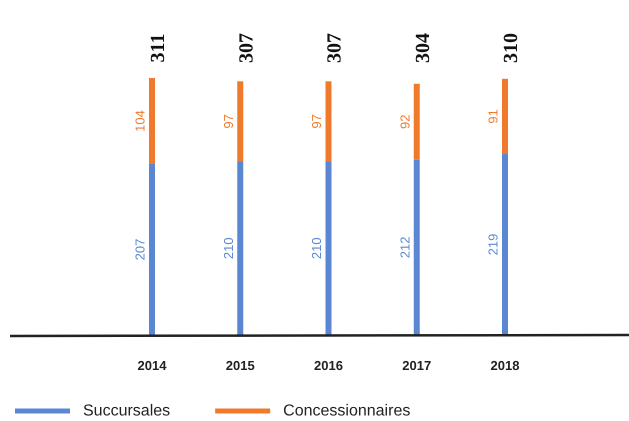 The image size is (629, 421). I want to click on x-tick-label: 2016, so click(328, 365).